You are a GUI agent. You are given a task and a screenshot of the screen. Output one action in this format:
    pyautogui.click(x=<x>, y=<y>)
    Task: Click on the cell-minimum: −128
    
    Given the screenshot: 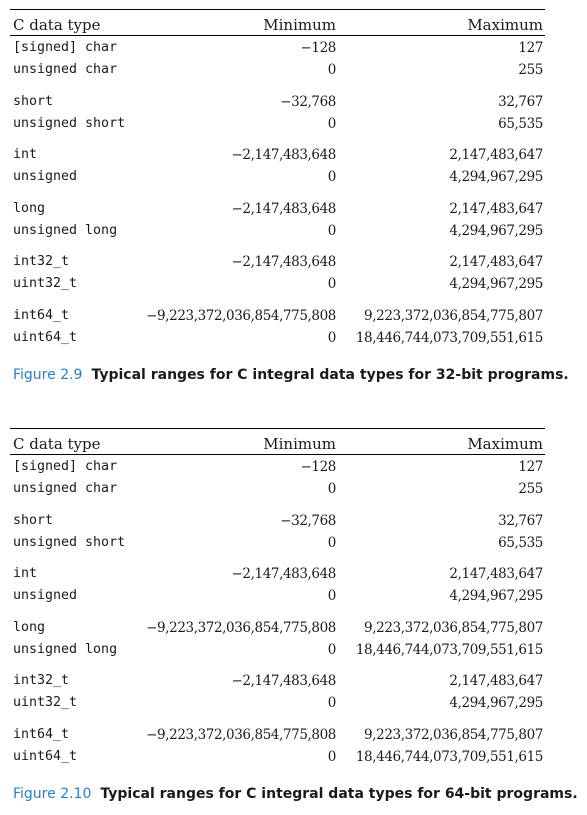 What is the action you would take?
    pyautogui.click(x=318, y=467)
    